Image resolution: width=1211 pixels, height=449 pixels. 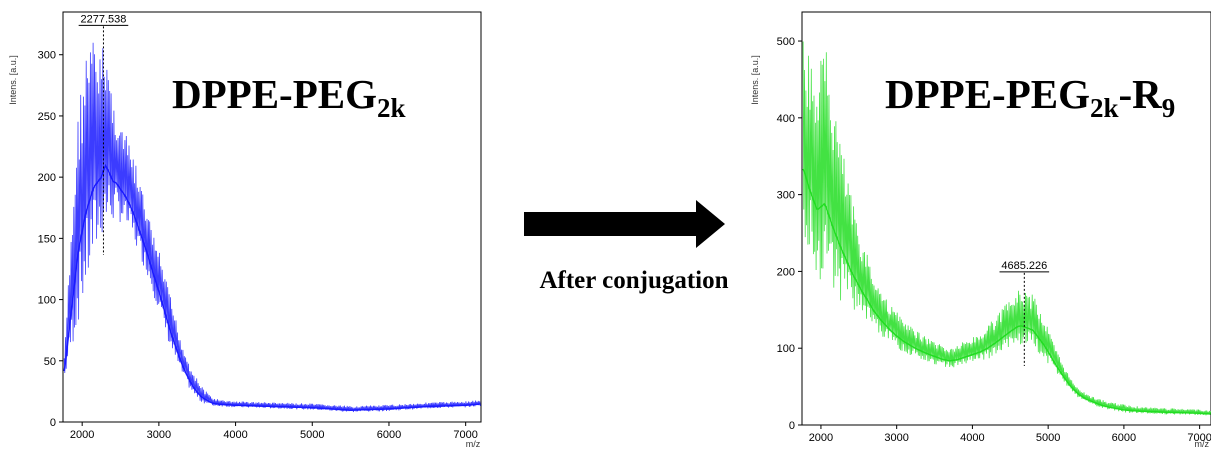 I want to click on right-title-main: DPPE-PEG, so click(x=987, y=94).